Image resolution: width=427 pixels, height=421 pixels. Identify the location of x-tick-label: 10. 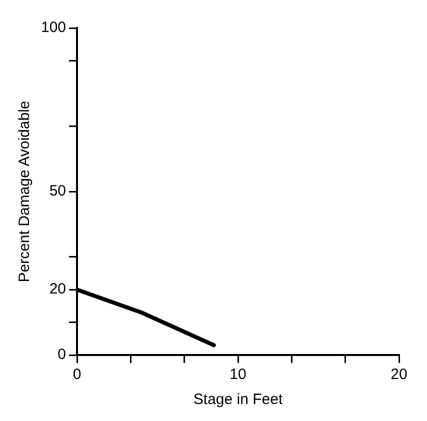
(238, 375).